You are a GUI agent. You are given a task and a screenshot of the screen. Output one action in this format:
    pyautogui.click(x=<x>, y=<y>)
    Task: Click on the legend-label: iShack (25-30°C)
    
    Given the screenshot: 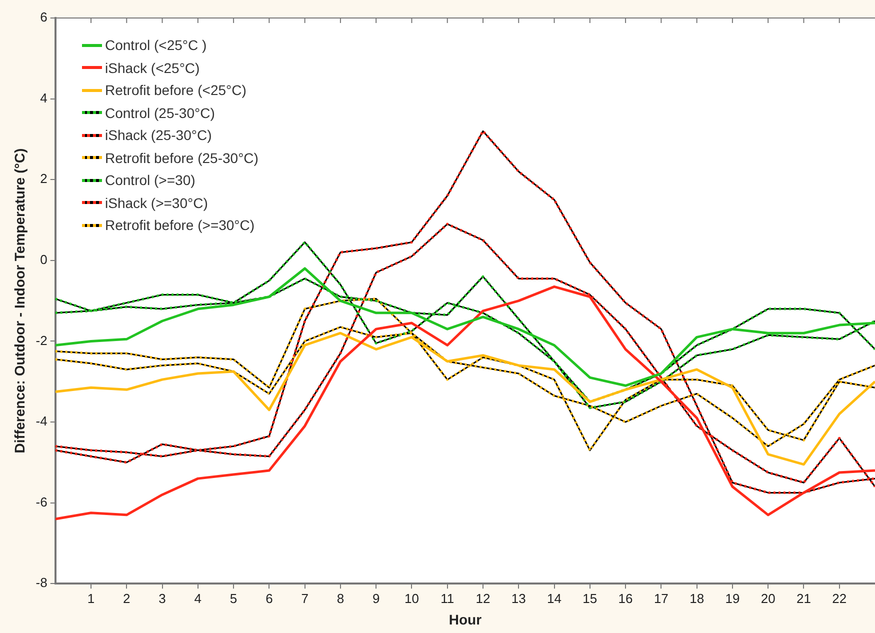 What is the action you would take?
    pyautogui.click(x=158, y=135)
    